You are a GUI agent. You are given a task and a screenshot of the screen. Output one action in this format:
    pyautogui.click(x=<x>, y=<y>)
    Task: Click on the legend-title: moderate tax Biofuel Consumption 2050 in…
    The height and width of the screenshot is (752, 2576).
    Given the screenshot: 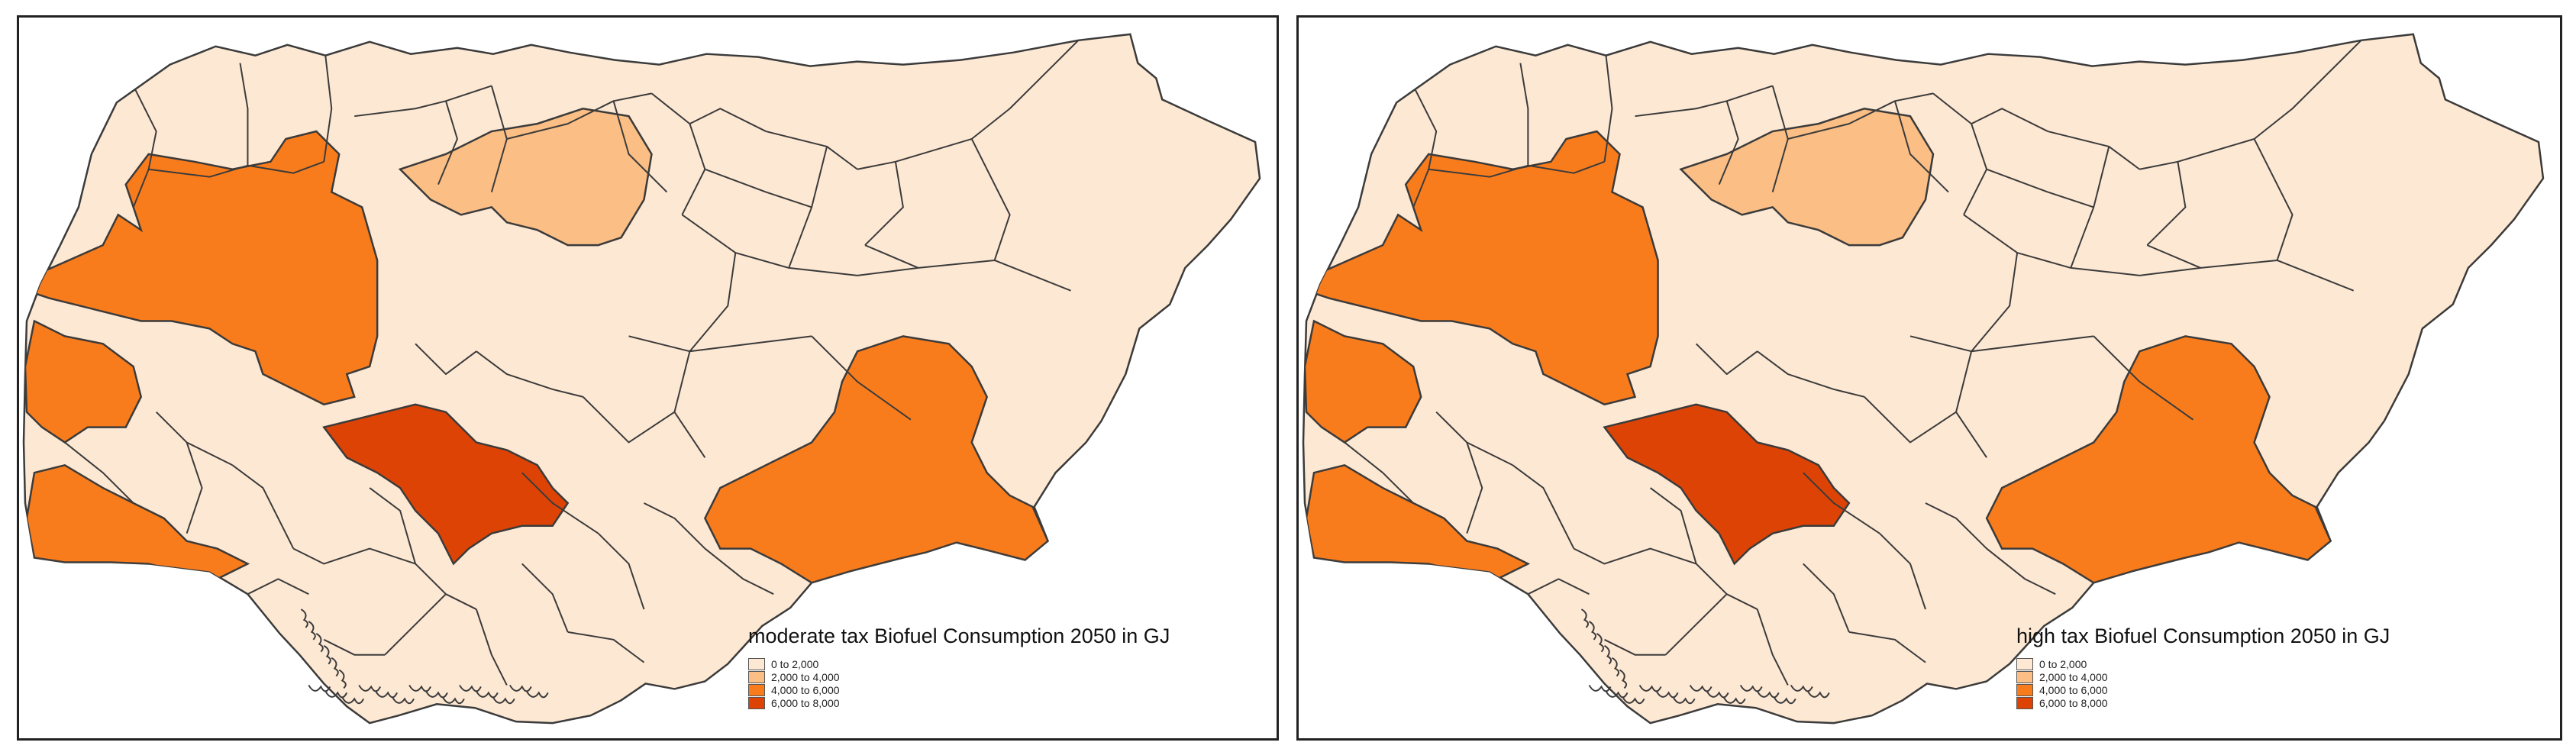 What is the action you would take?
    pyautogui.click(x=959, y=636)
    